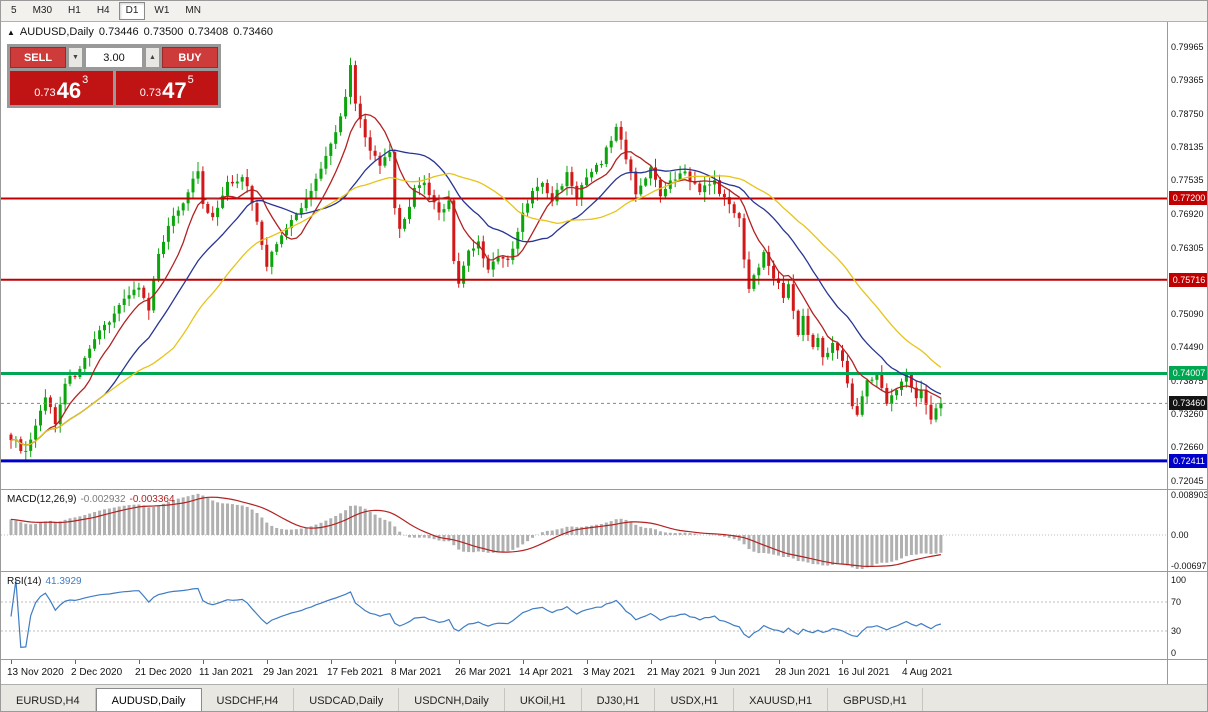 The width and height of the screenshot is (1208, 712). Describe the element at coordinates (604, 11) in the screenshot. I see `timeframe-toolbar: 5 M30 H1 H4 D1 W1 MN` at that location.